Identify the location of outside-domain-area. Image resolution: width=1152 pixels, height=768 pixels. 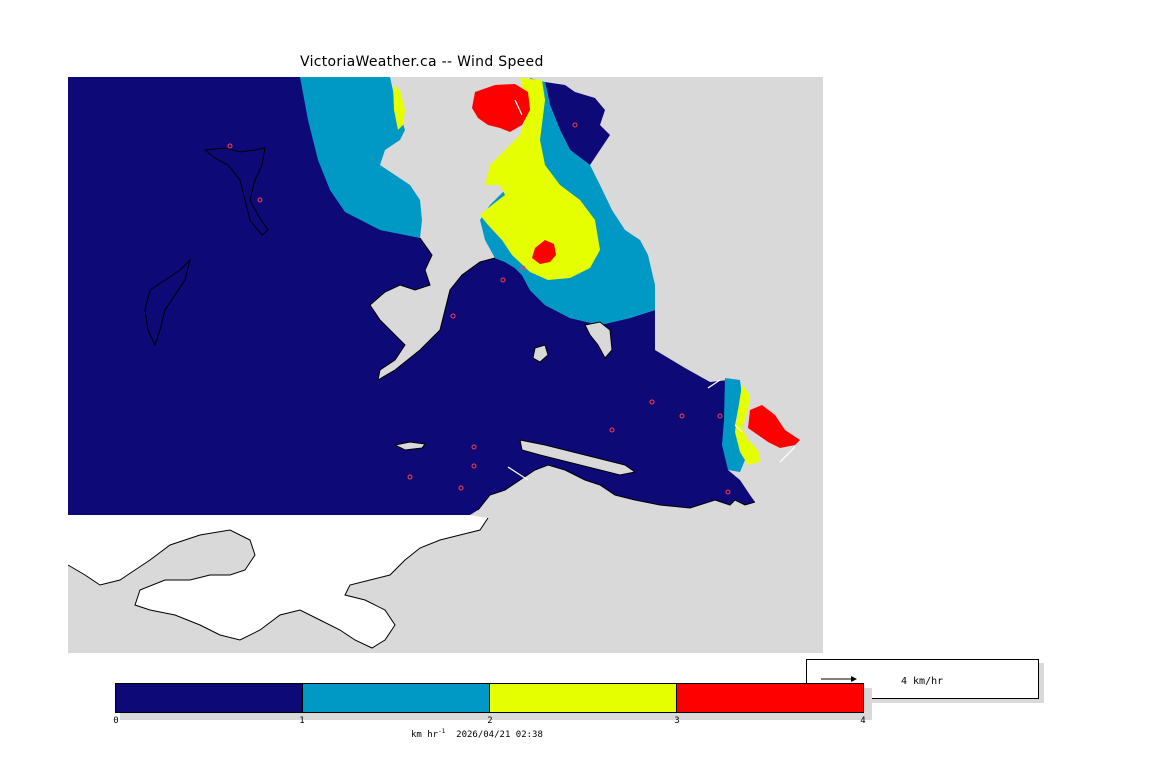
(278, 581).